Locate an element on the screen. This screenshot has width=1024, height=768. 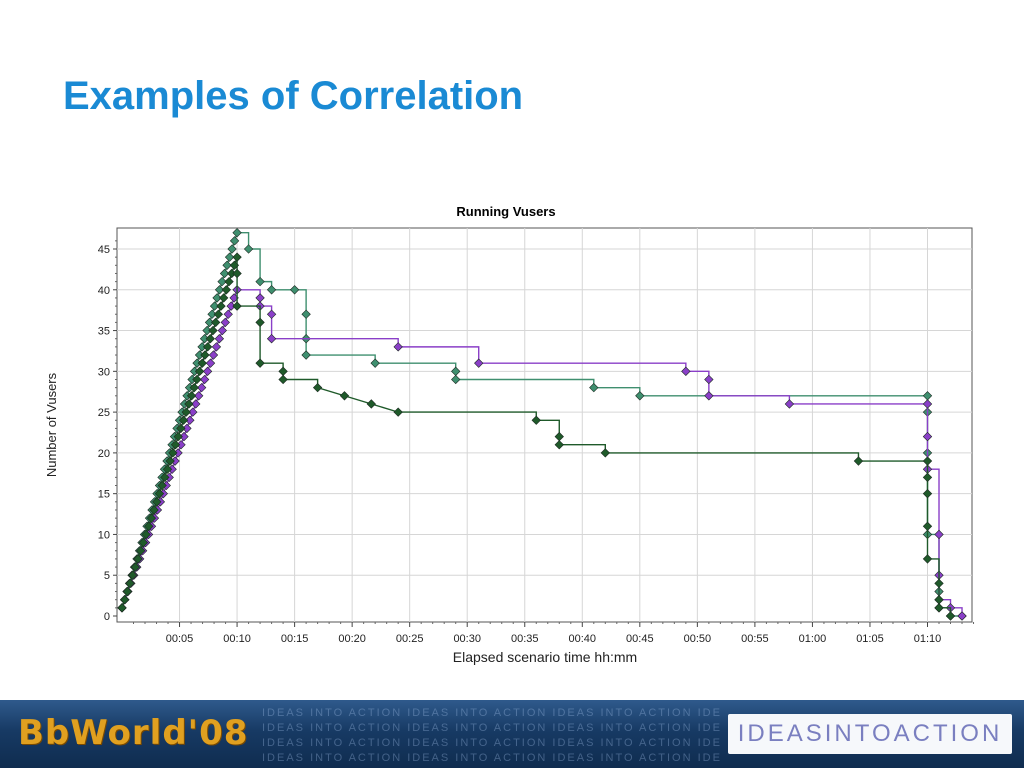
x-tick-label: 00:10 is located at coordinates (237, 639).